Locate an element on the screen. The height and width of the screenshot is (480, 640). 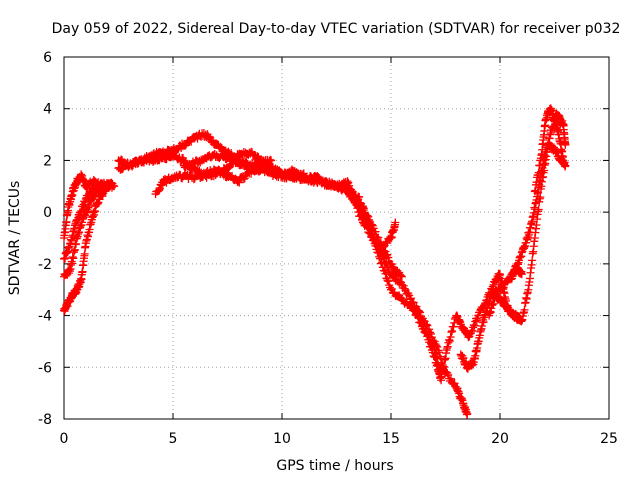
y-tick-label: -4 is located at coordinates (45, 317).